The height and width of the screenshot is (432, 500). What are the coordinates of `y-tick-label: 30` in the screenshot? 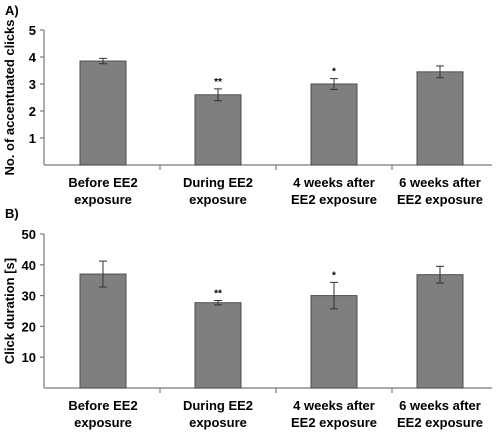 It's located at (29, 296).